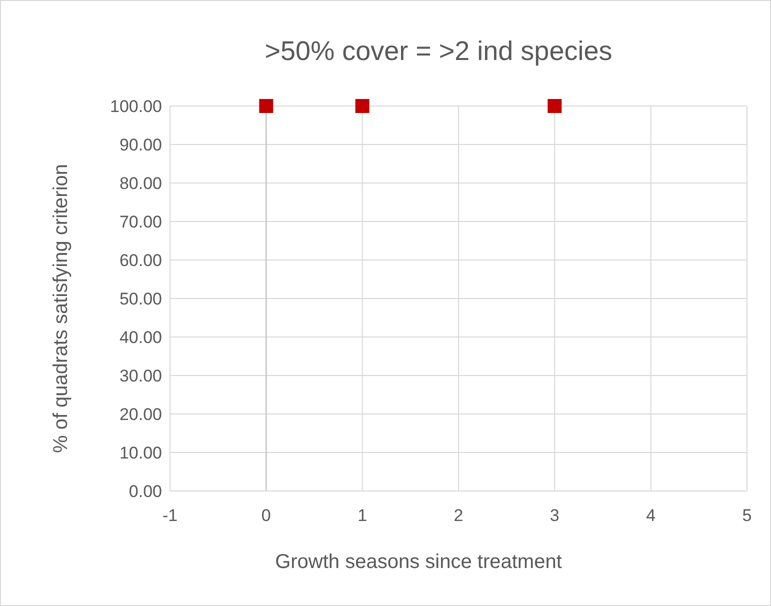 The height and width of the screenshot is (606, 771). What do you see at coordinates (140, 298) in the screenshot?
I see `y-tick-label: 50.00` at bounding box center [140, 298].